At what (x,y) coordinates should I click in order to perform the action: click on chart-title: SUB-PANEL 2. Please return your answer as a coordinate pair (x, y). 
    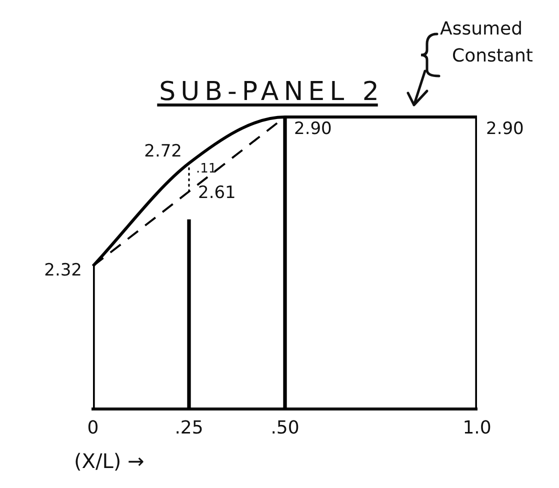
    Looking at the image, I should click on (271, 92).